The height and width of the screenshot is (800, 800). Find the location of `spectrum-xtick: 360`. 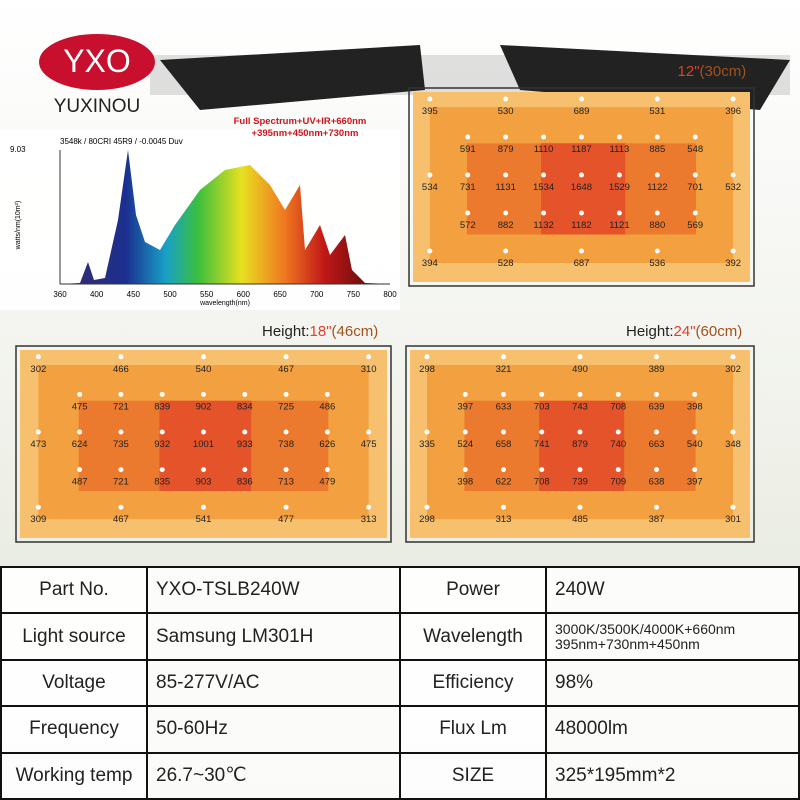

spectrum-xtick: 360 is located at coordinates (60, 294).